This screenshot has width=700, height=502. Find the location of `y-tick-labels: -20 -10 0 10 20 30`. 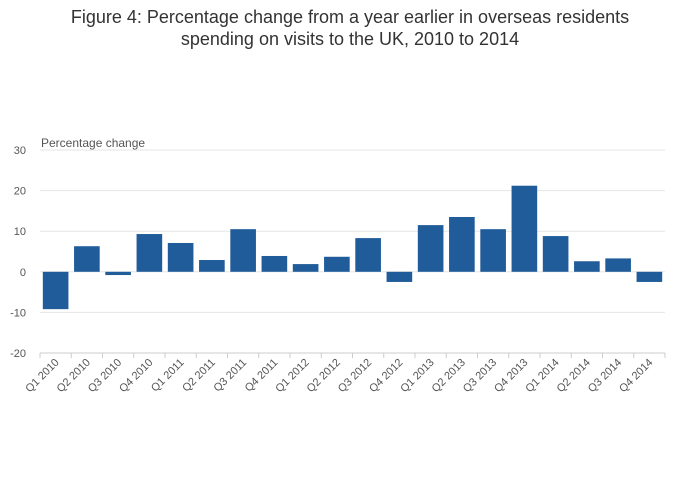

y-tick-labels: -20 -10 0 10 20 30 is located at coordinates (18, 252).